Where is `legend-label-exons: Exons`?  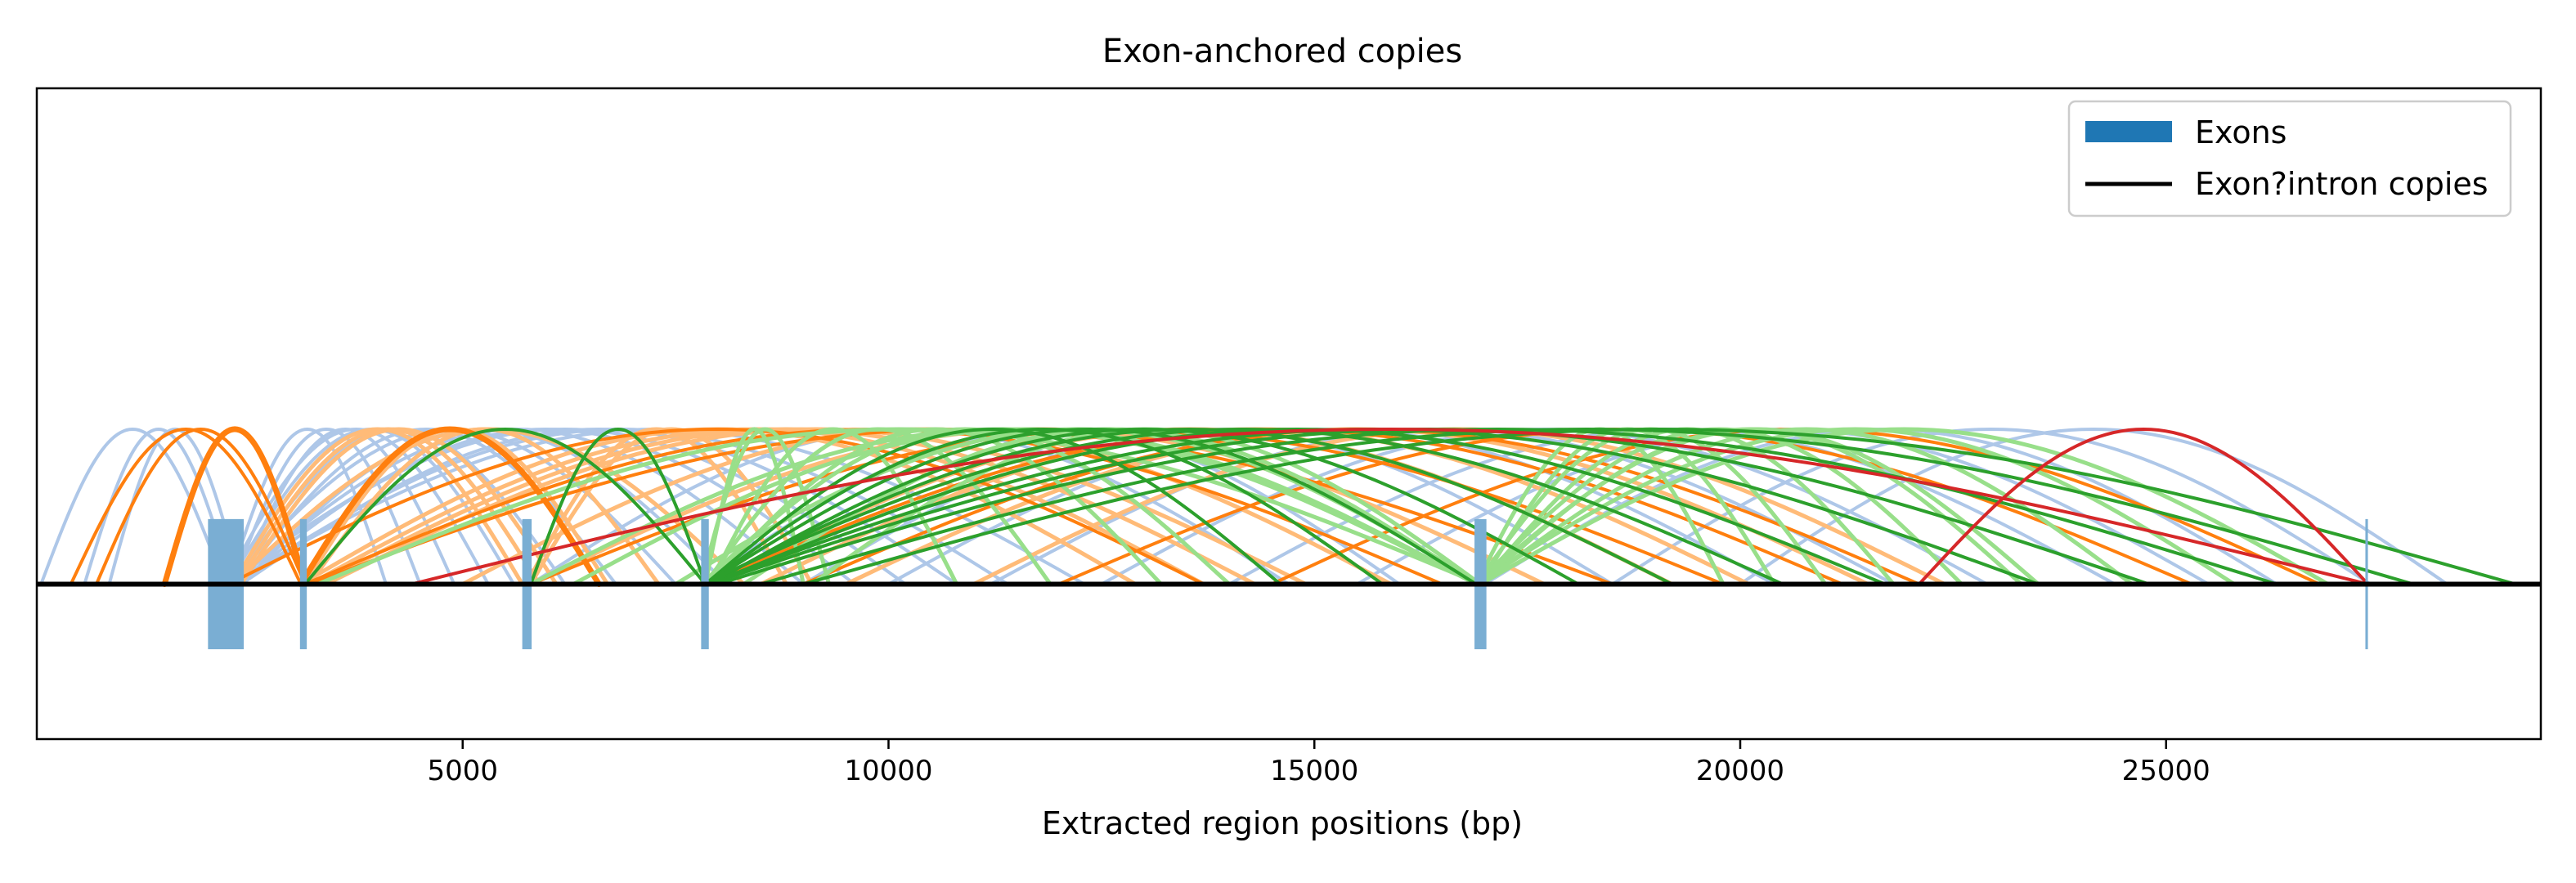 legend-label-exons: Exons is located at coordinates (2241, 132).